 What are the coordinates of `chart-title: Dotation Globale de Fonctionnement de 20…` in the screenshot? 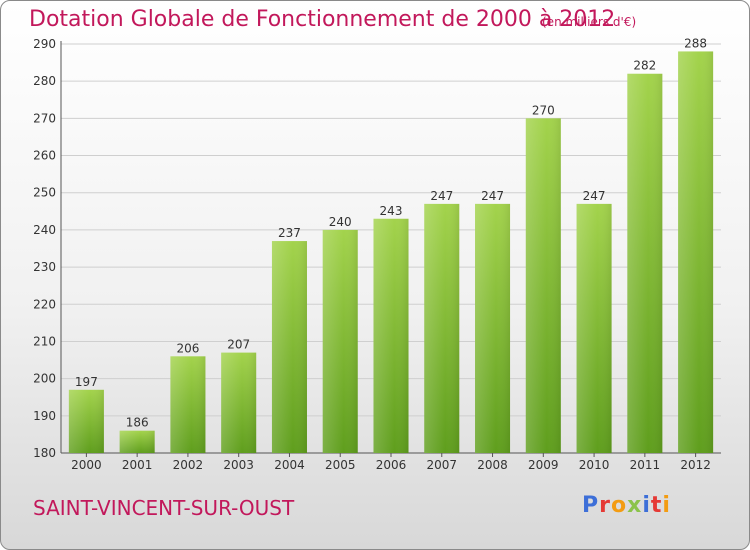 It's located at (322, 19).